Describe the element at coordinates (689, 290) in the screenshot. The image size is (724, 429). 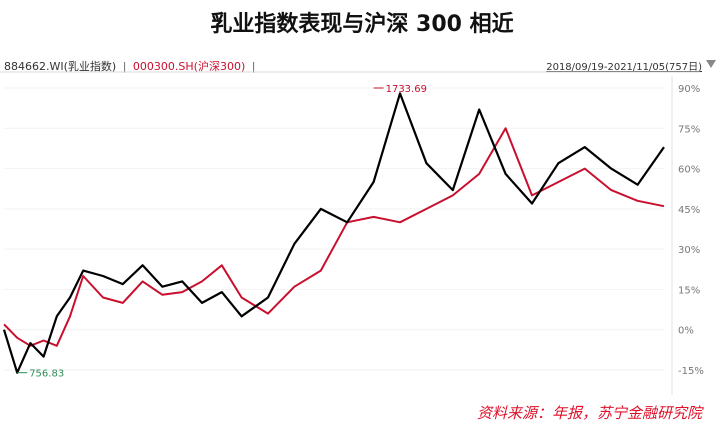
I see `y-tick-label: 15%` at that location.